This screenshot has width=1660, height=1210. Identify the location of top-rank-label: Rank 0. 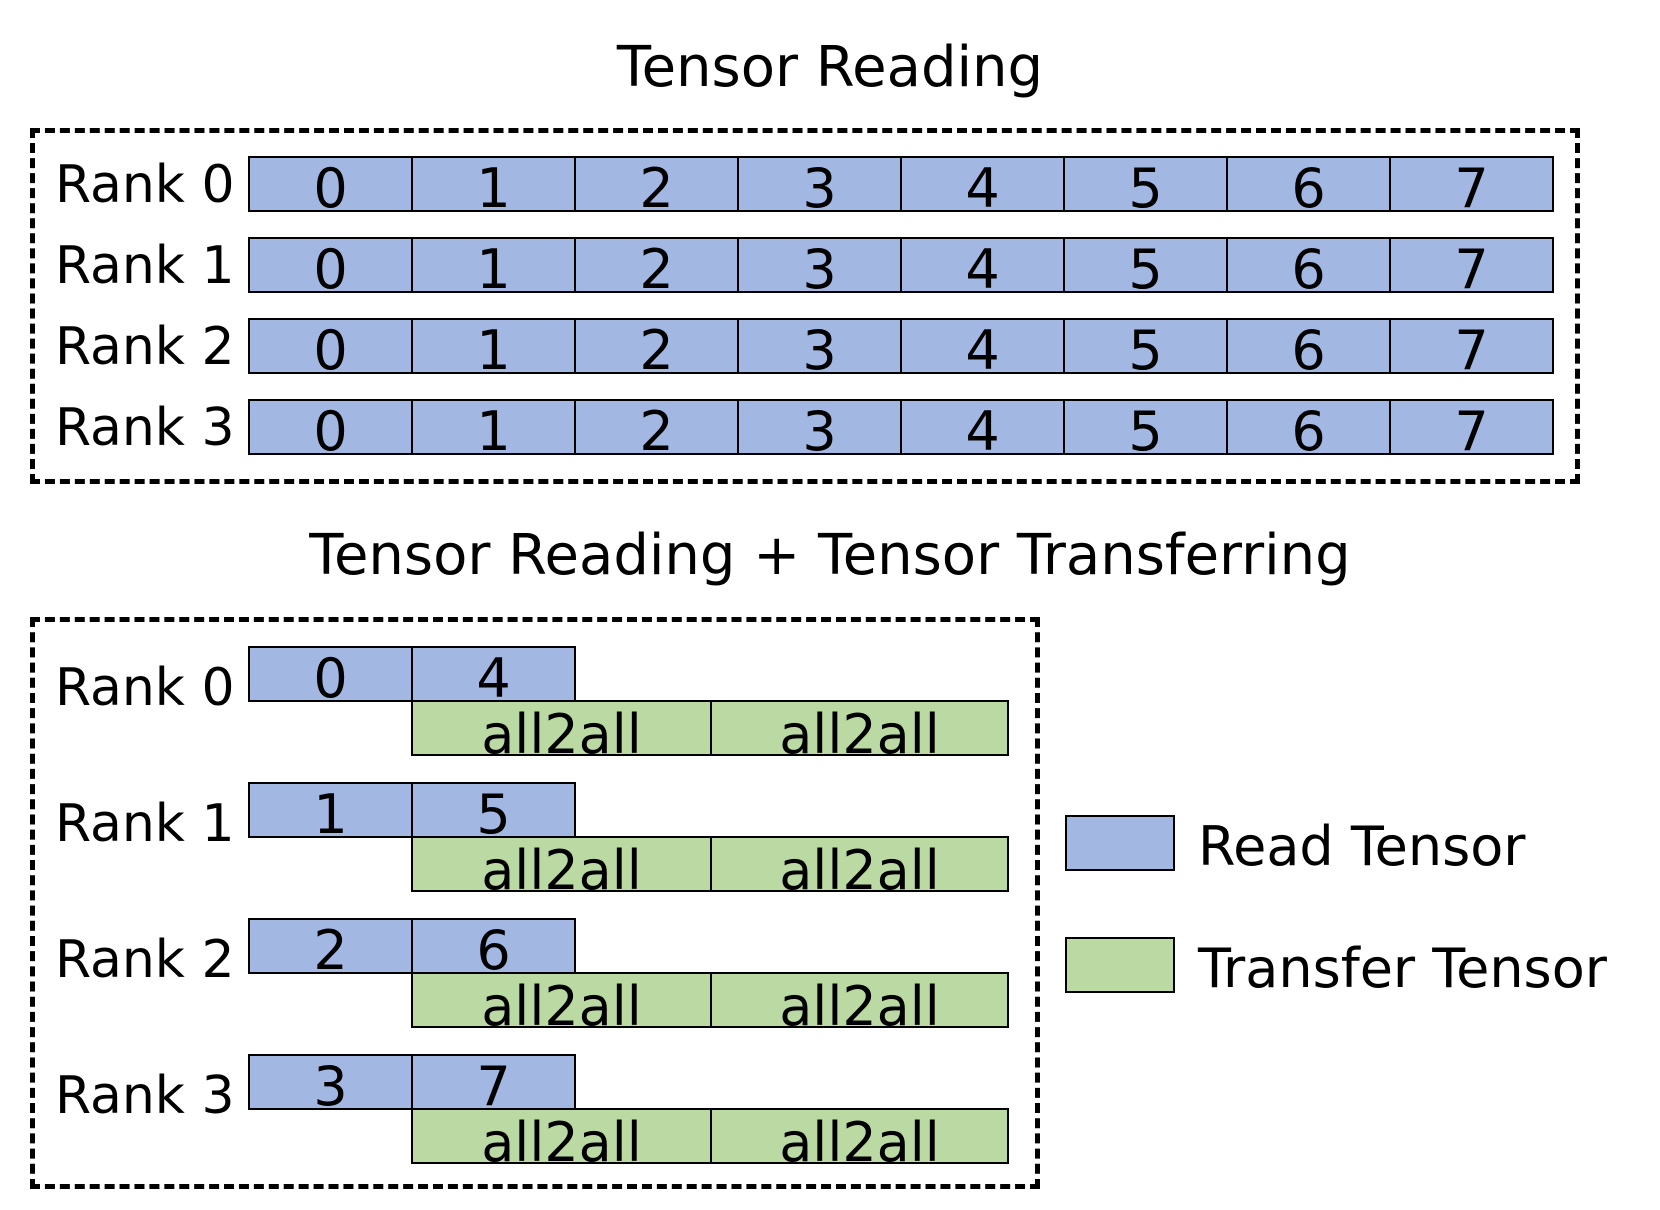
(145, 185).